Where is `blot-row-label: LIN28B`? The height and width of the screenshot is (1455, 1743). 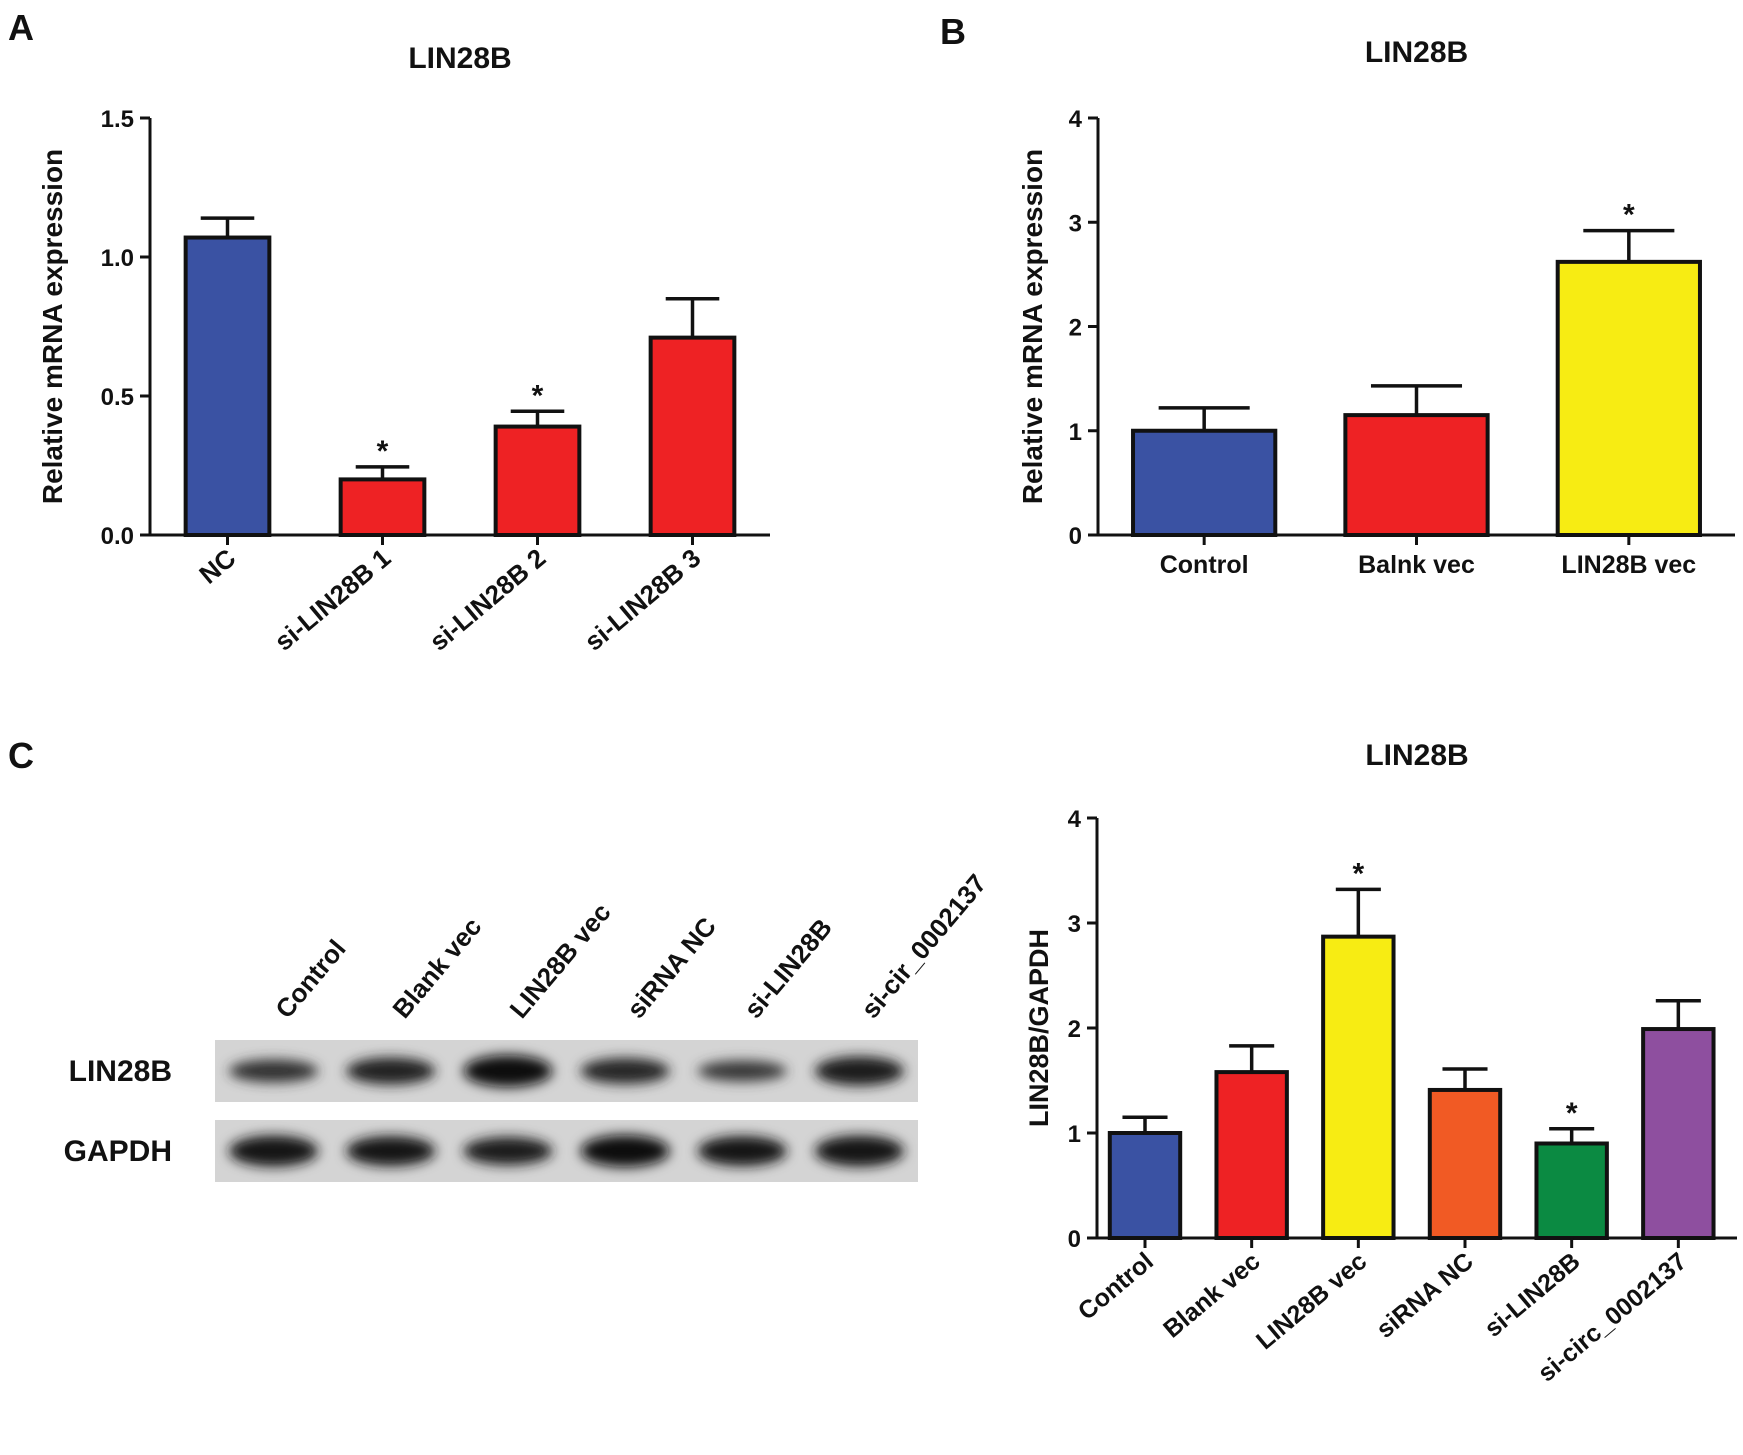 blot-row-label: LIN28B is located at coordinates (120, 1071).